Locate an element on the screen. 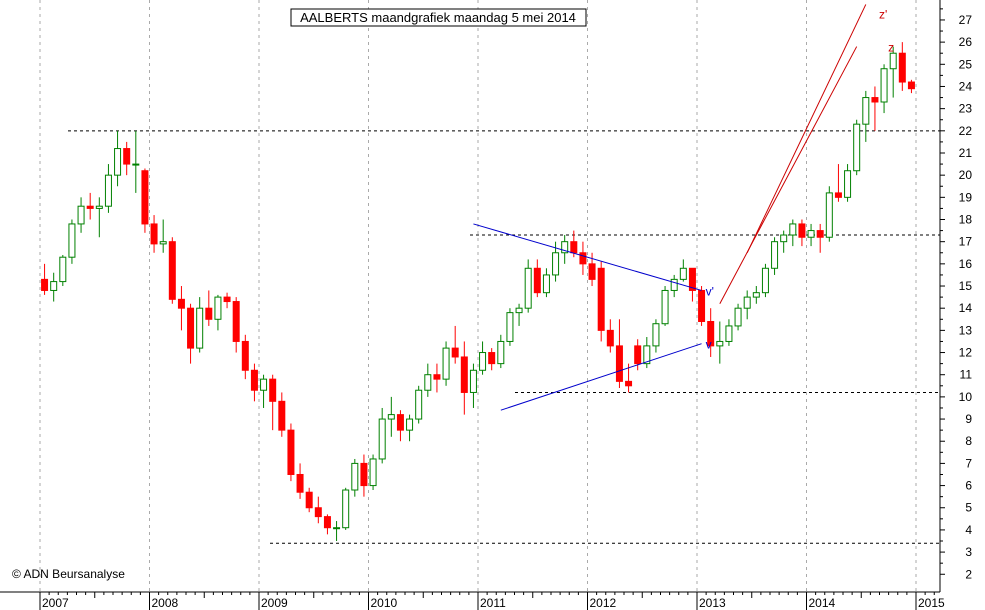  annotation-label: v' is located at coordinates (710, 291).